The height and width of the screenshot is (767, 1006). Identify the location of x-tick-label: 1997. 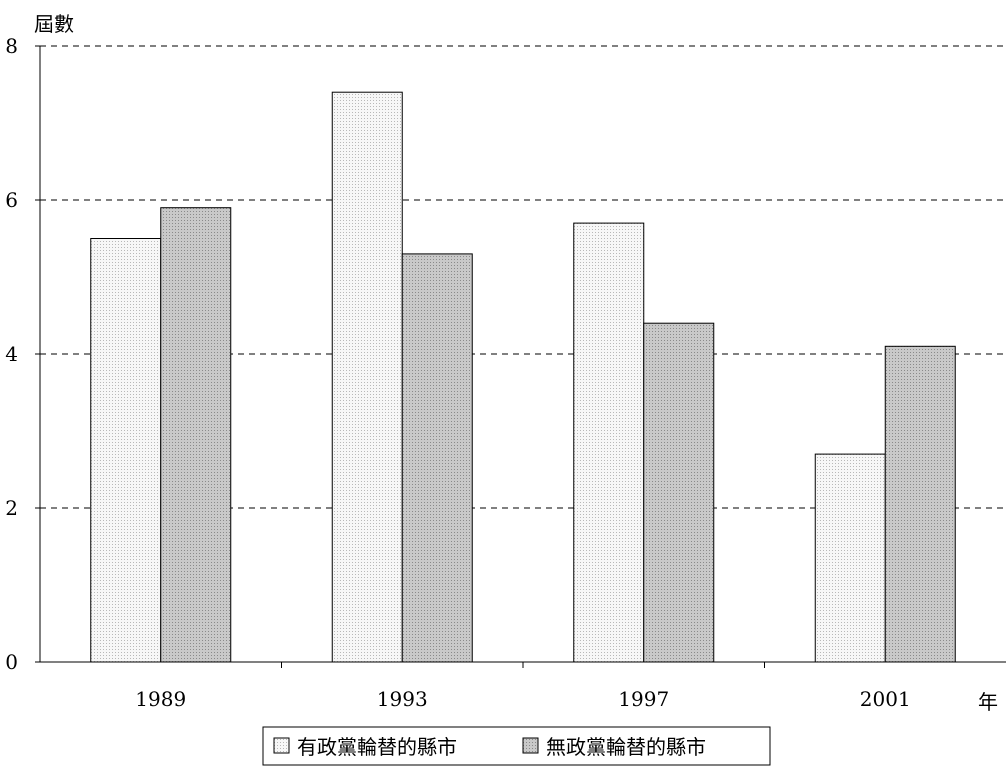
(643, 699).